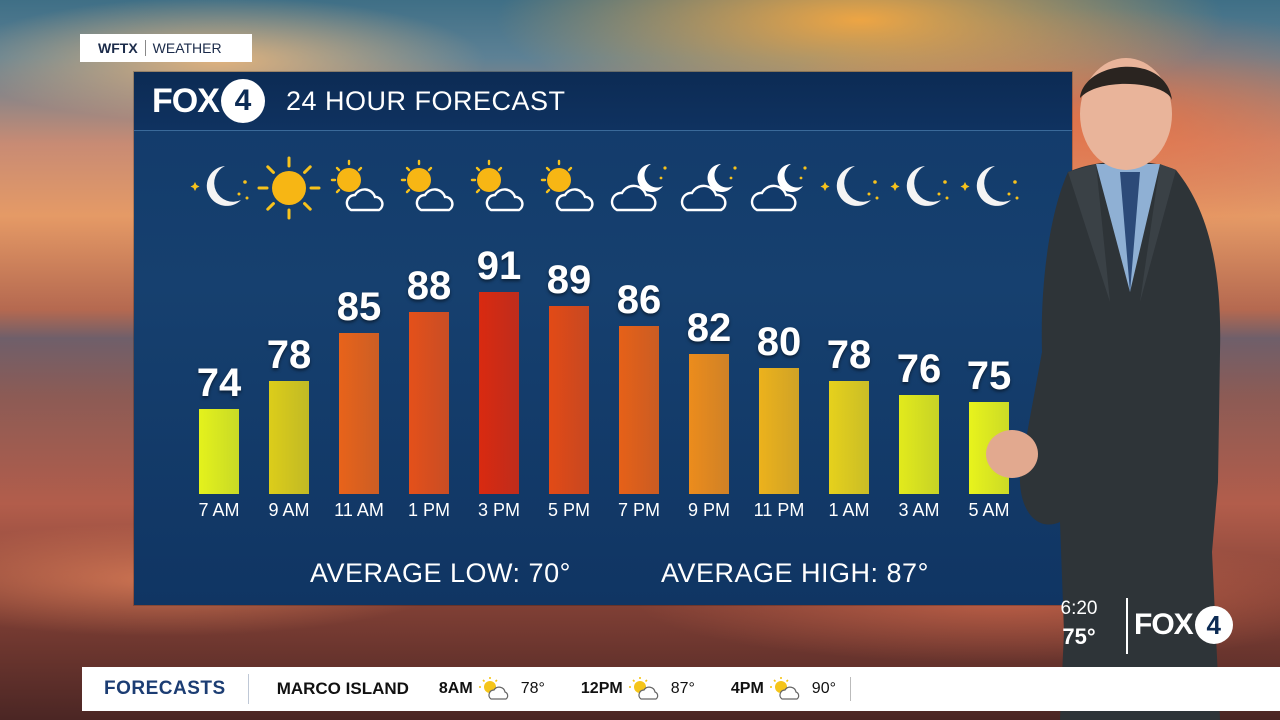 This screenshot has width=1280, height=720. What do you see at coordinates (989, 376) in the screenshot?
I see `temp-value: 75` at bounding box center [989, 376].